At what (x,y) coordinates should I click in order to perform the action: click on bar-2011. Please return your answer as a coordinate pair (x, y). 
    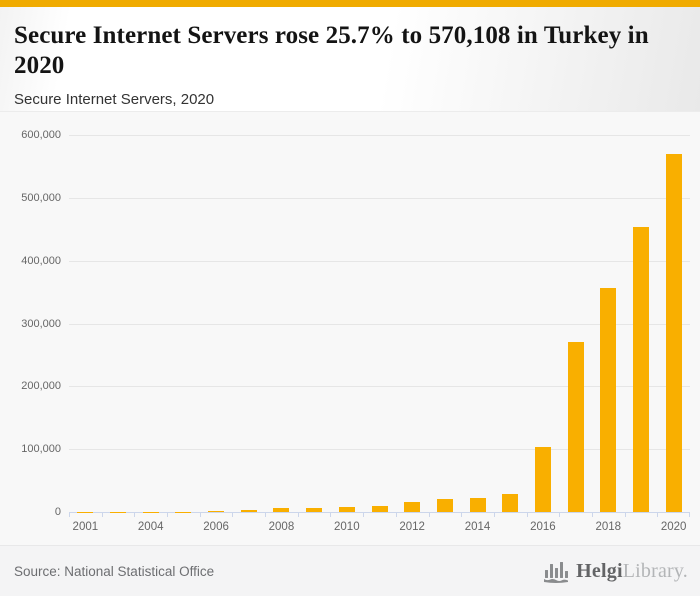
    Looking at the image, I should click on (379, 508).